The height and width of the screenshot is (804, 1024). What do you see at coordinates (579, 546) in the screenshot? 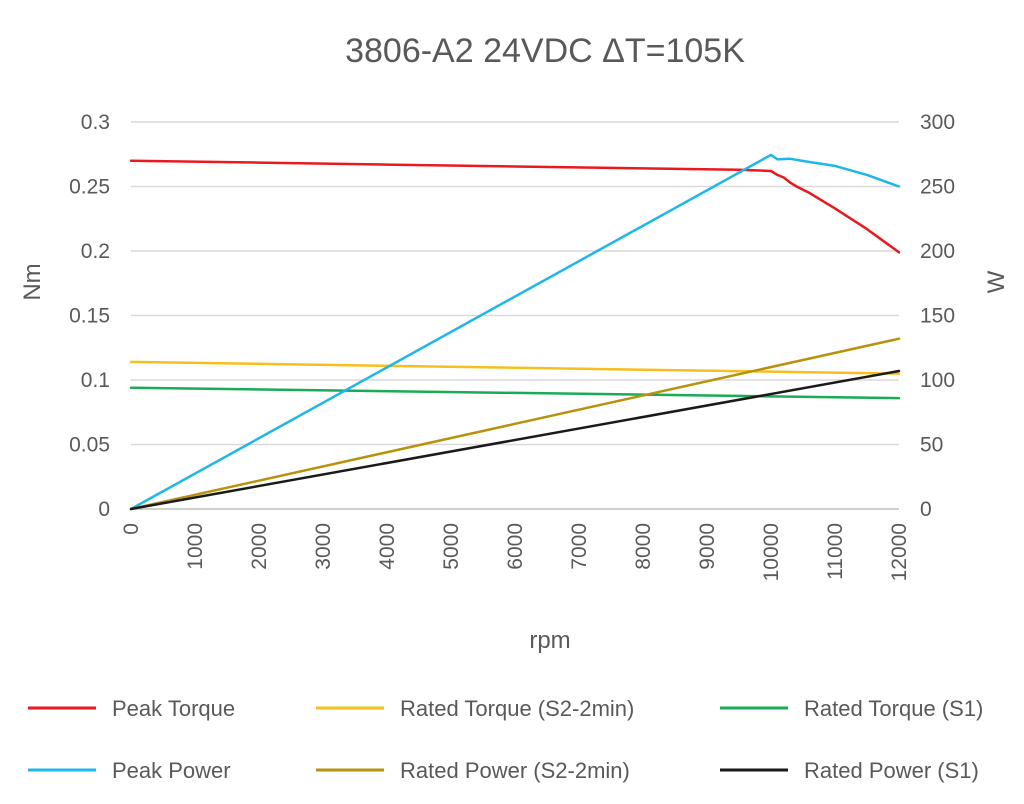
I see `x-tick-label: 7000` at bounding box center [579, 546].